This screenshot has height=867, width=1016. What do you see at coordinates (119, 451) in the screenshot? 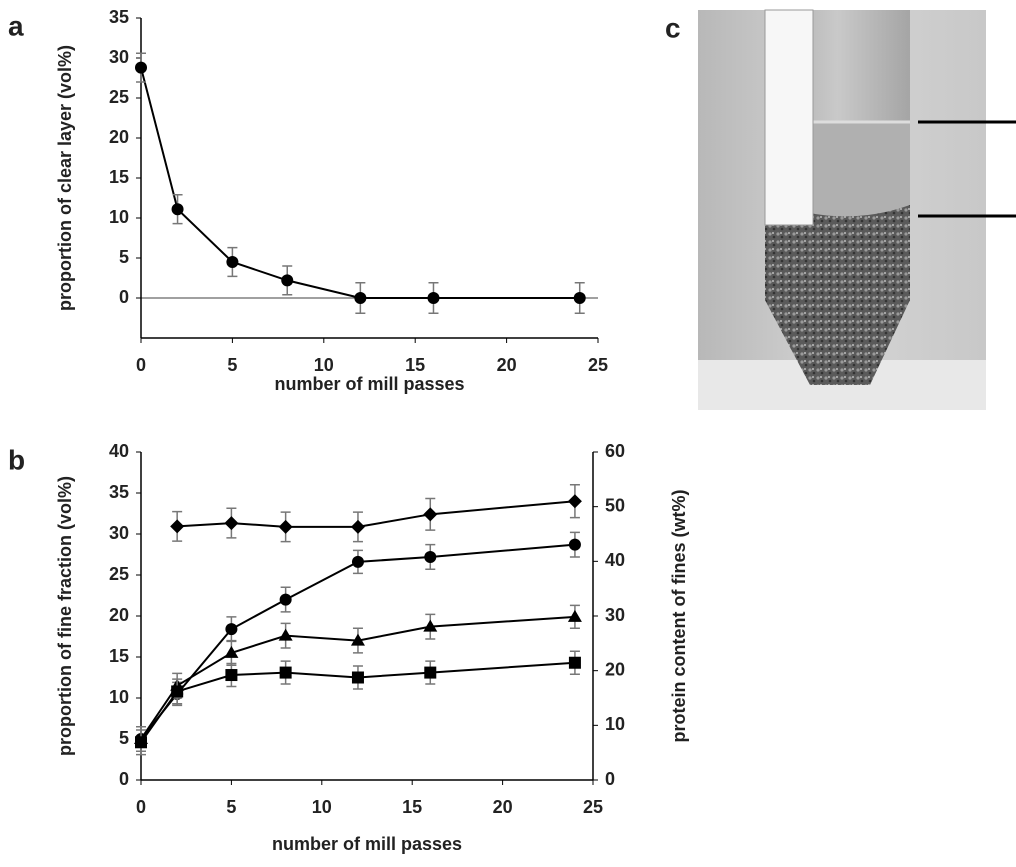
I see `y-tick-label: 40` at bounding box center [119, 451].